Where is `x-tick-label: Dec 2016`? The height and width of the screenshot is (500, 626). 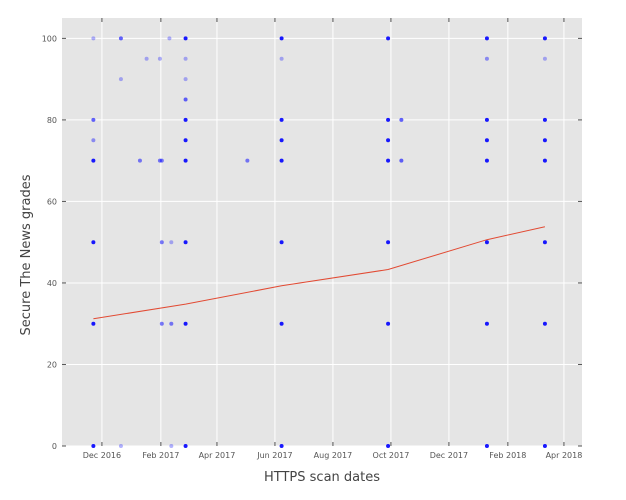 x-tick-label: Dec 2016 is located at coordinates (102, 455).